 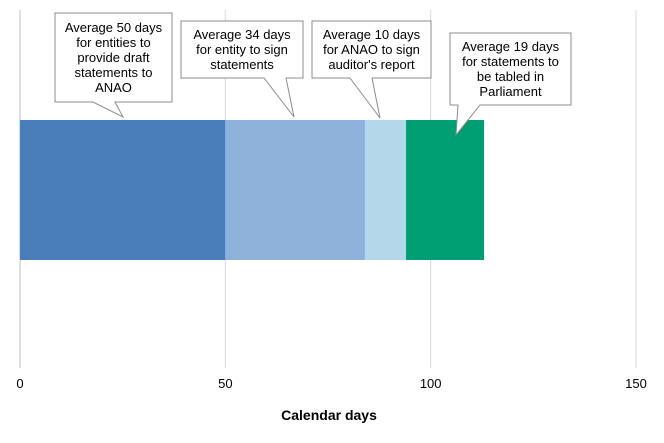 I want to click on x-axis-label: Calendar days, so click(x=329, y=415).